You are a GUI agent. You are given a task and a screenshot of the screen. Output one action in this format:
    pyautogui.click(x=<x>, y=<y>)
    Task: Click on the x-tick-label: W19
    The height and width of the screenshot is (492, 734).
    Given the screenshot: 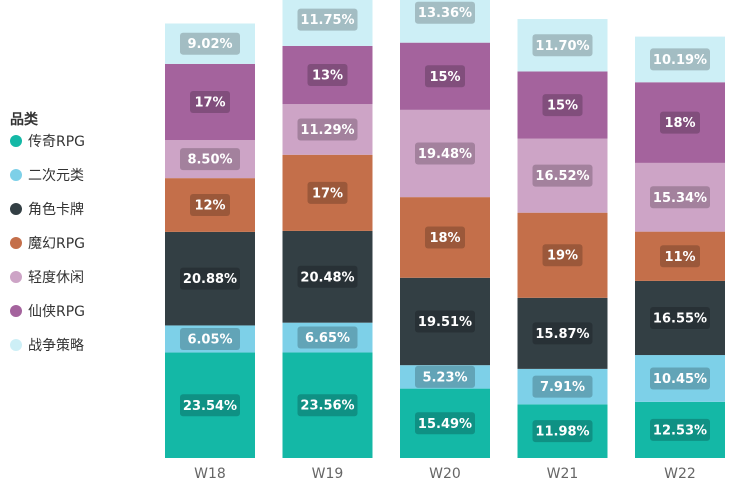 What is the action you would take?
    pyautogui.click(x=328, y=474)
    